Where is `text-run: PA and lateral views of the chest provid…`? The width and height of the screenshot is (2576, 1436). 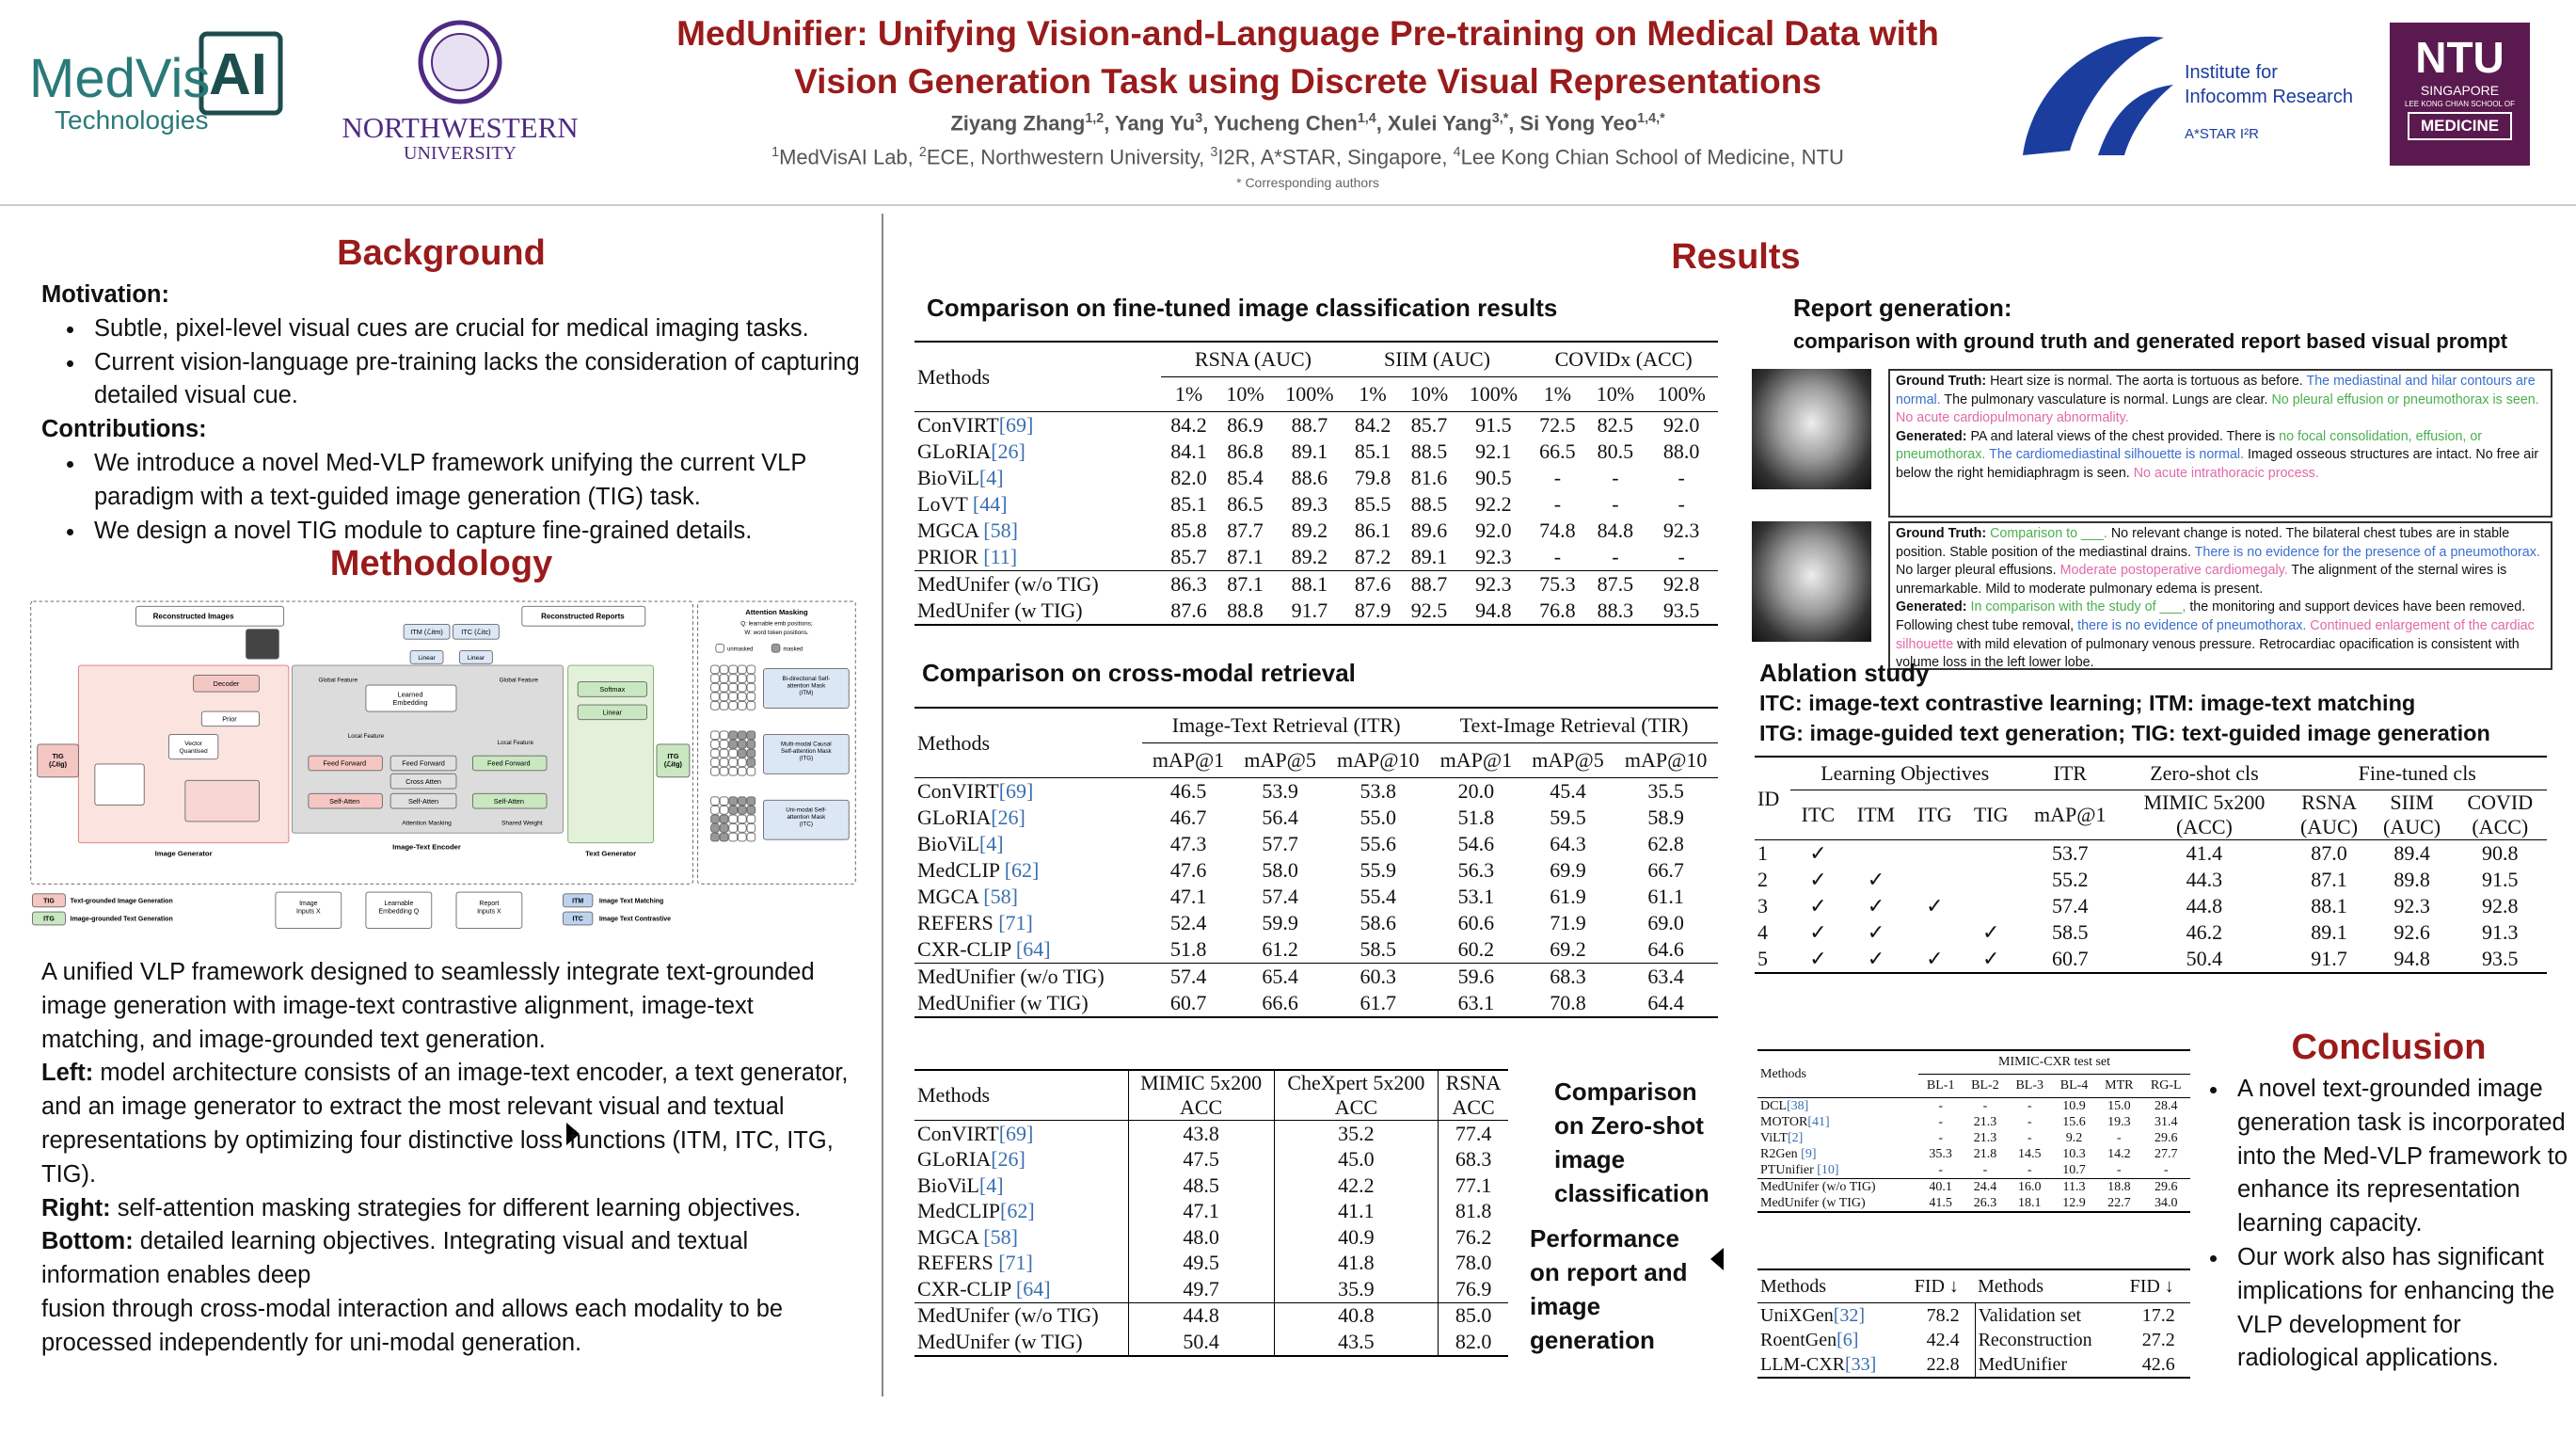
text-run: PA and lateral views of the chest provid… is located at coordinates (2123, 436).